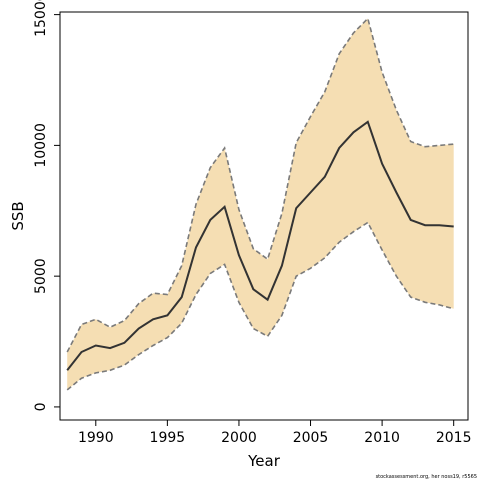 This screenshot has width=480, height=480. I want to click on x-axis-title: Year, so click(264, 461).